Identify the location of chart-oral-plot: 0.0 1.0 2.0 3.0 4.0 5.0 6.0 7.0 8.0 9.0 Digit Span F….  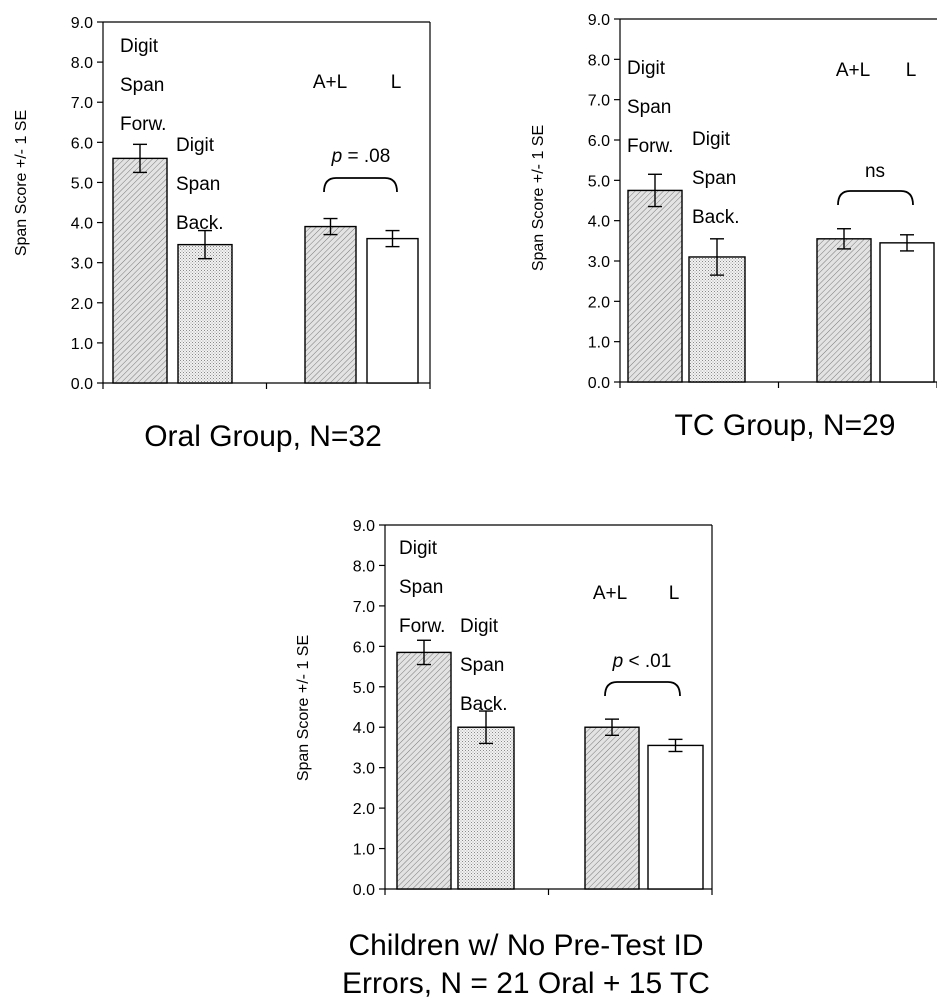
(251, 204).